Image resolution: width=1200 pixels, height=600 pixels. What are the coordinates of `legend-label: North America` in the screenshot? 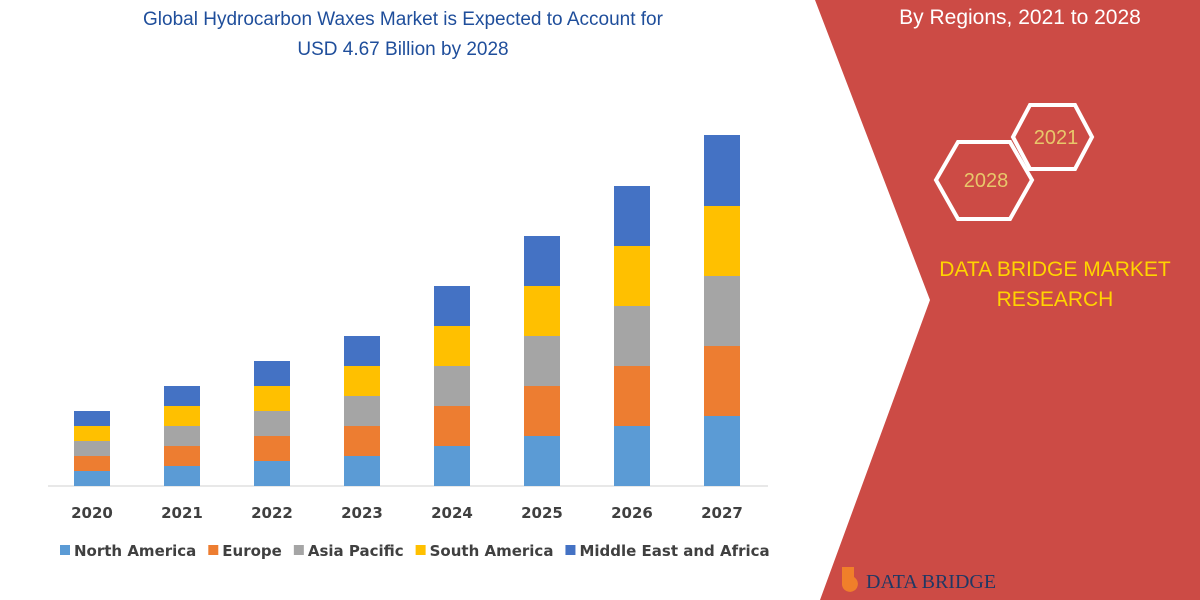 It's located at (135, 551).